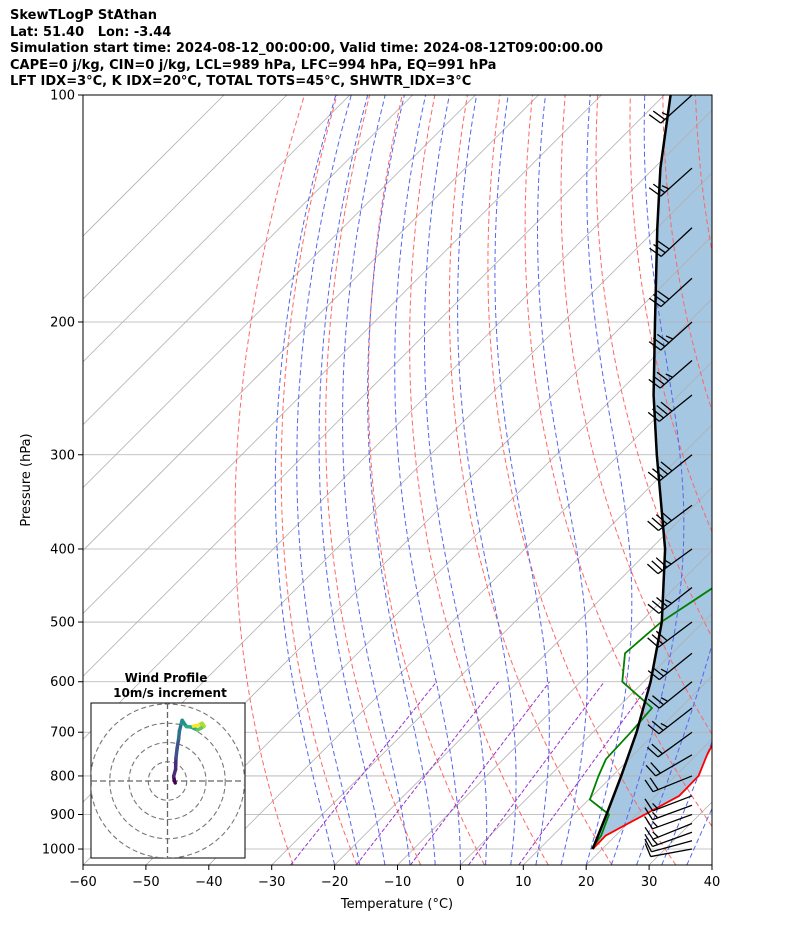  Describe the element at coordinates (62, 322) in the screenshot. I see `y-tick-label: 200` at that location.